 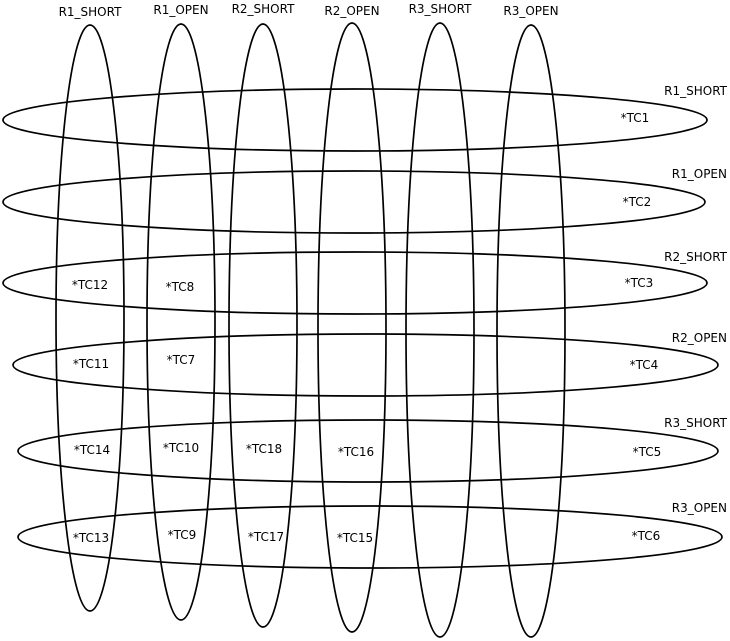 I want to click on column-ellipse-R3_OPEN, so click(x=531, y=331).